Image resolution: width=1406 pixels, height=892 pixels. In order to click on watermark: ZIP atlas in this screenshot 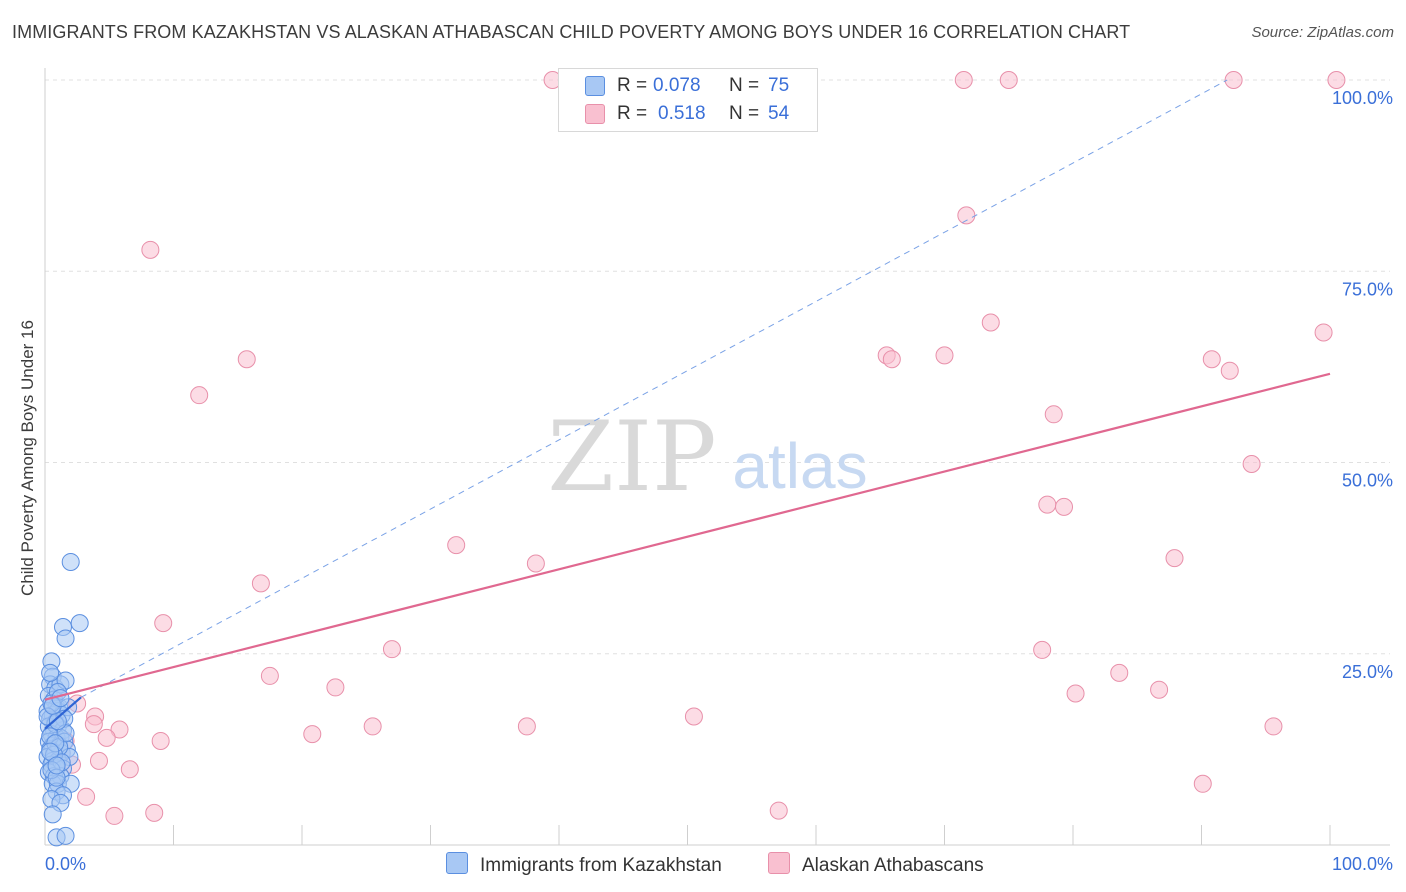, I will do `click(707, 457)`.